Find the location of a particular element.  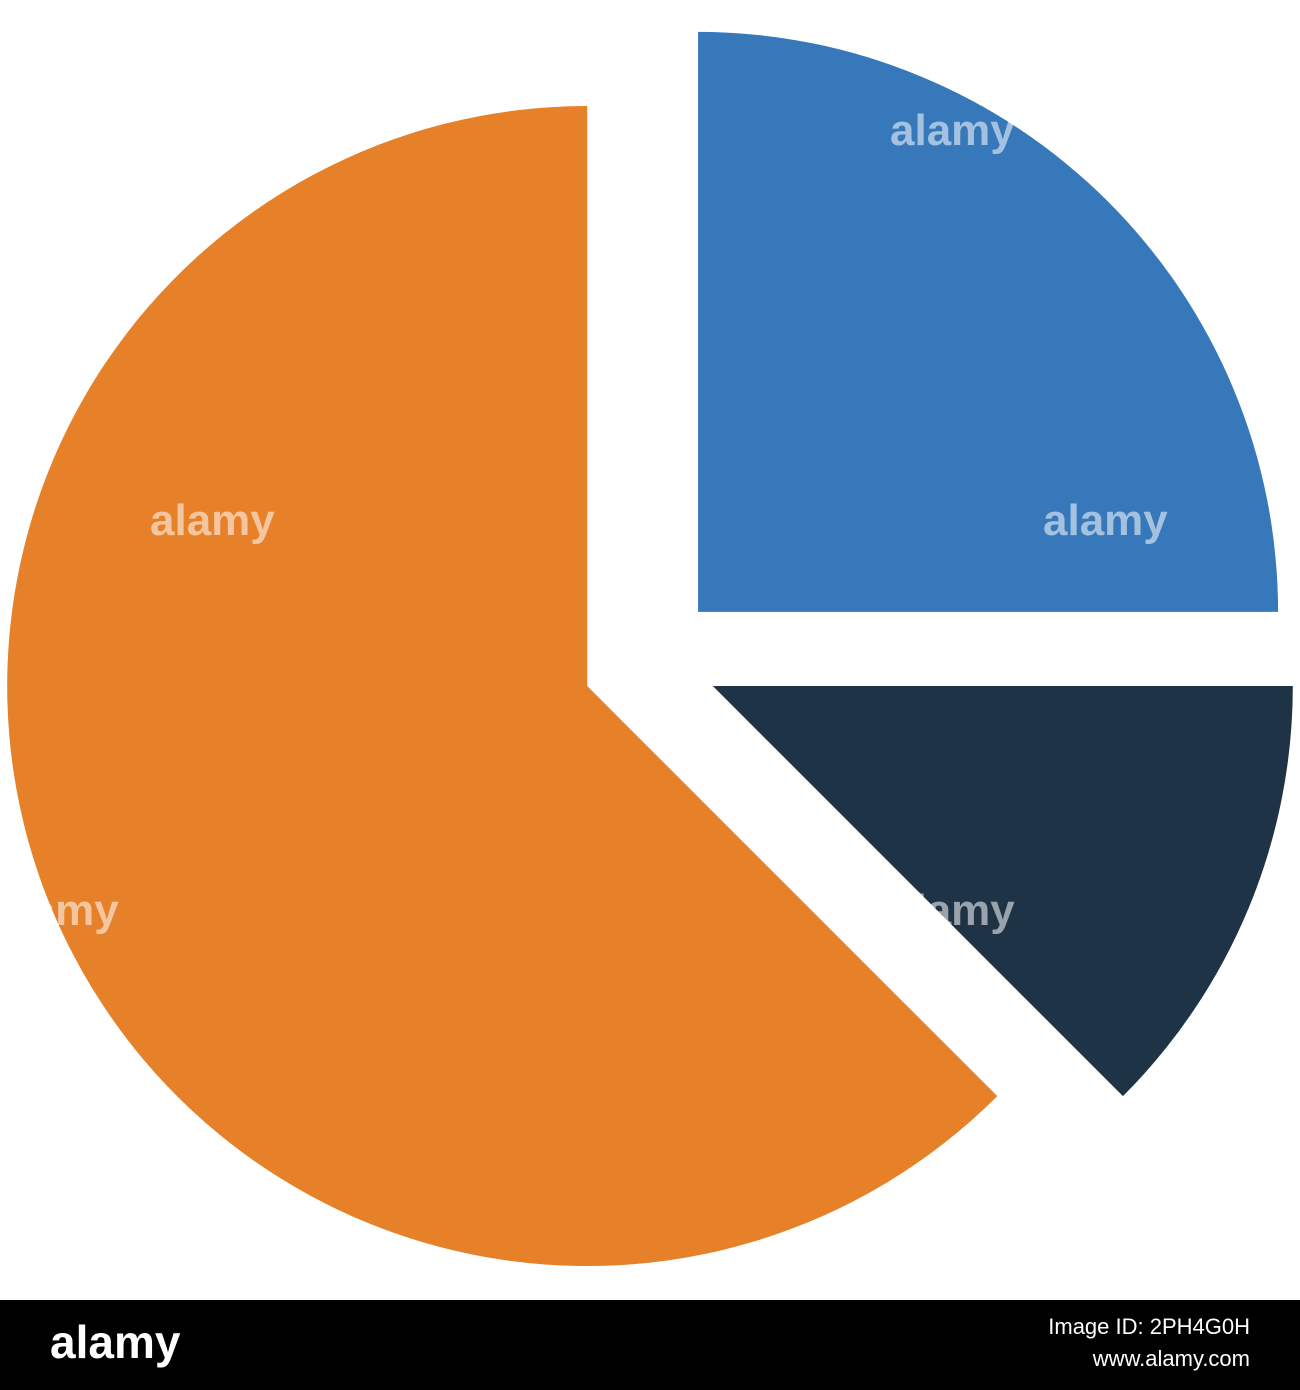

footer-url: www.alamy.com is located at coordinates (1171, 1358).